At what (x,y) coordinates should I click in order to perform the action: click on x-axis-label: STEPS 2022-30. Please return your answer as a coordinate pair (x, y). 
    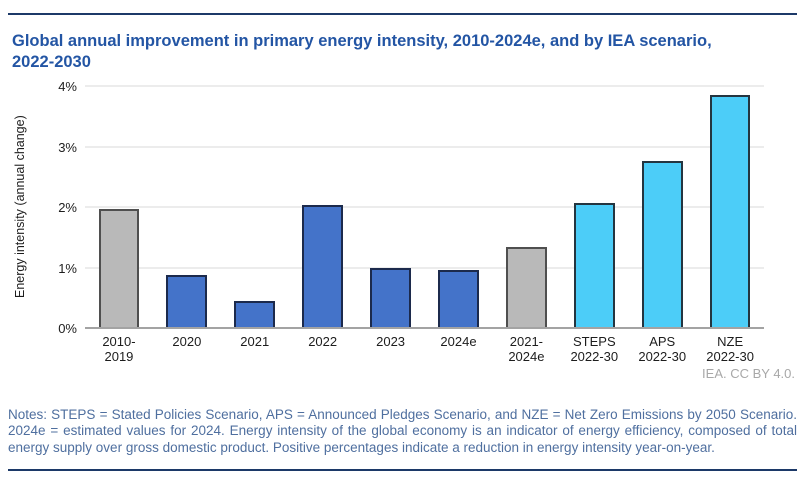
    Looking at the image, I should click on (594, 349).